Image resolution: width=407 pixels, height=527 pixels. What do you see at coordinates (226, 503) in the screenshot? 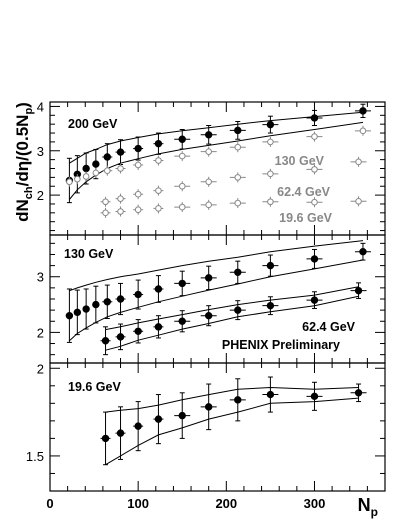
I see `x-tick-label: 200` at bounding box center [226, 503].